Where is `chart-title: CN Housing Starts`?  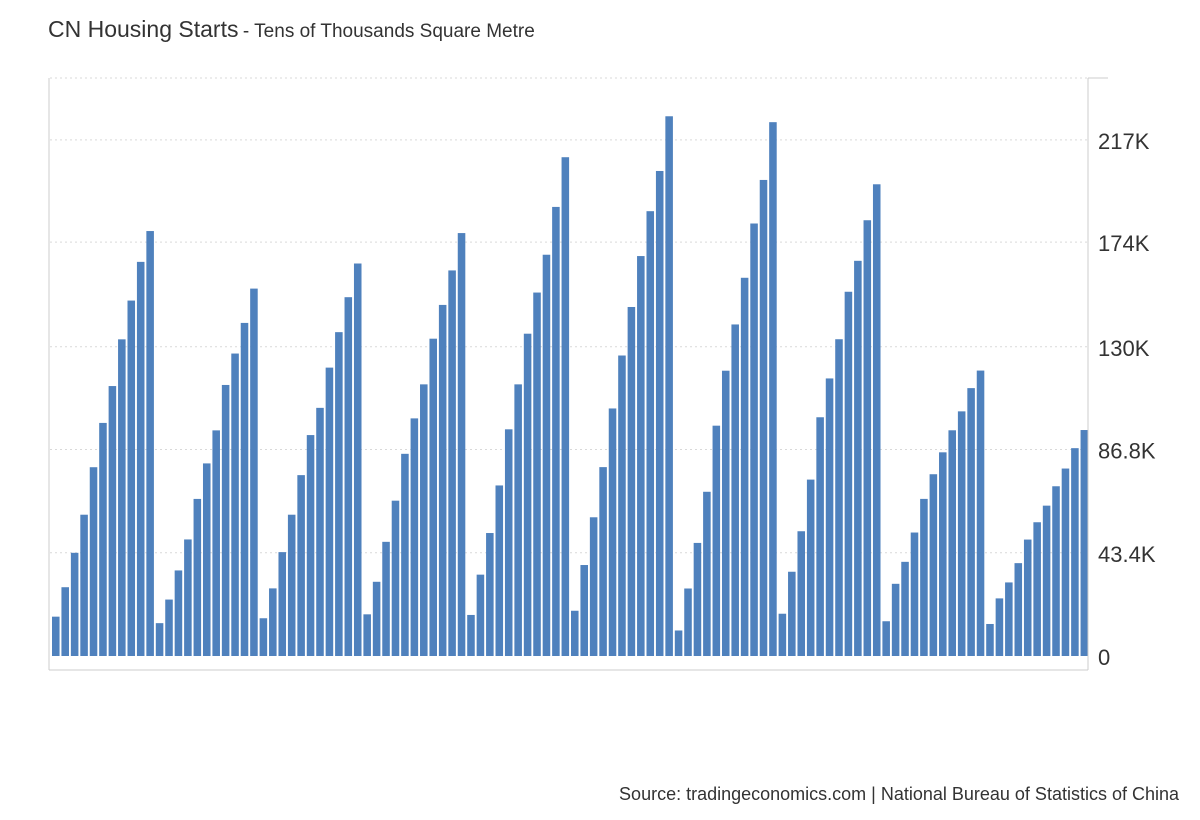 chart-title: CN Housing Starts is located at coordinates (143, 29).